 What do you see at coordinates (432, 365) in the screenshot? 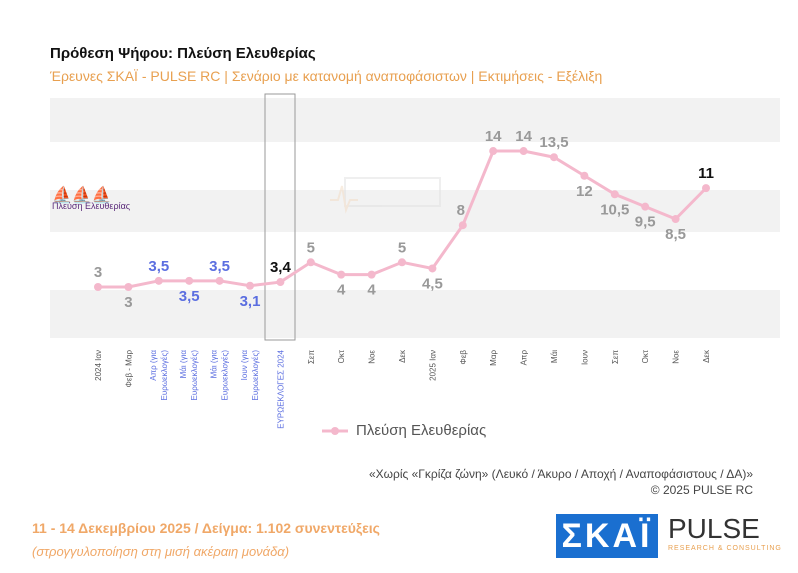
I see `x-tick-label: 2025 Ιαν` at bounding box center [432, 365].